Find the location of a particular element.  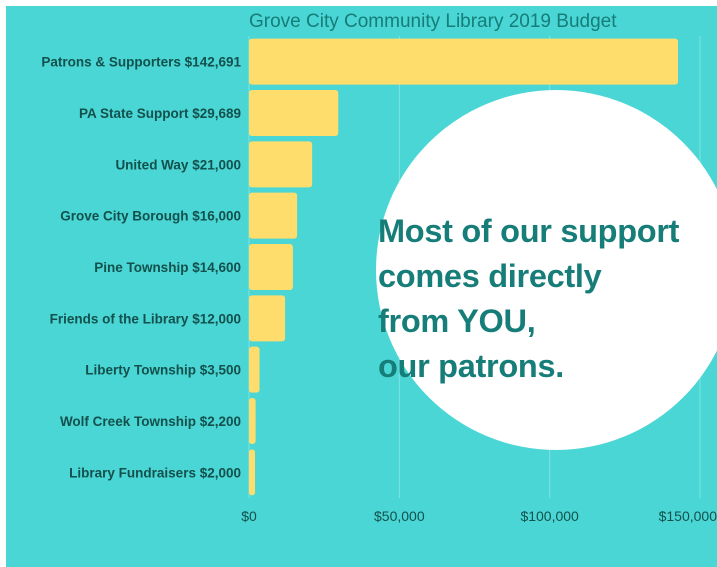

category-label: Wolf Creek Township $2,200 is located at coordinates (150, 421).